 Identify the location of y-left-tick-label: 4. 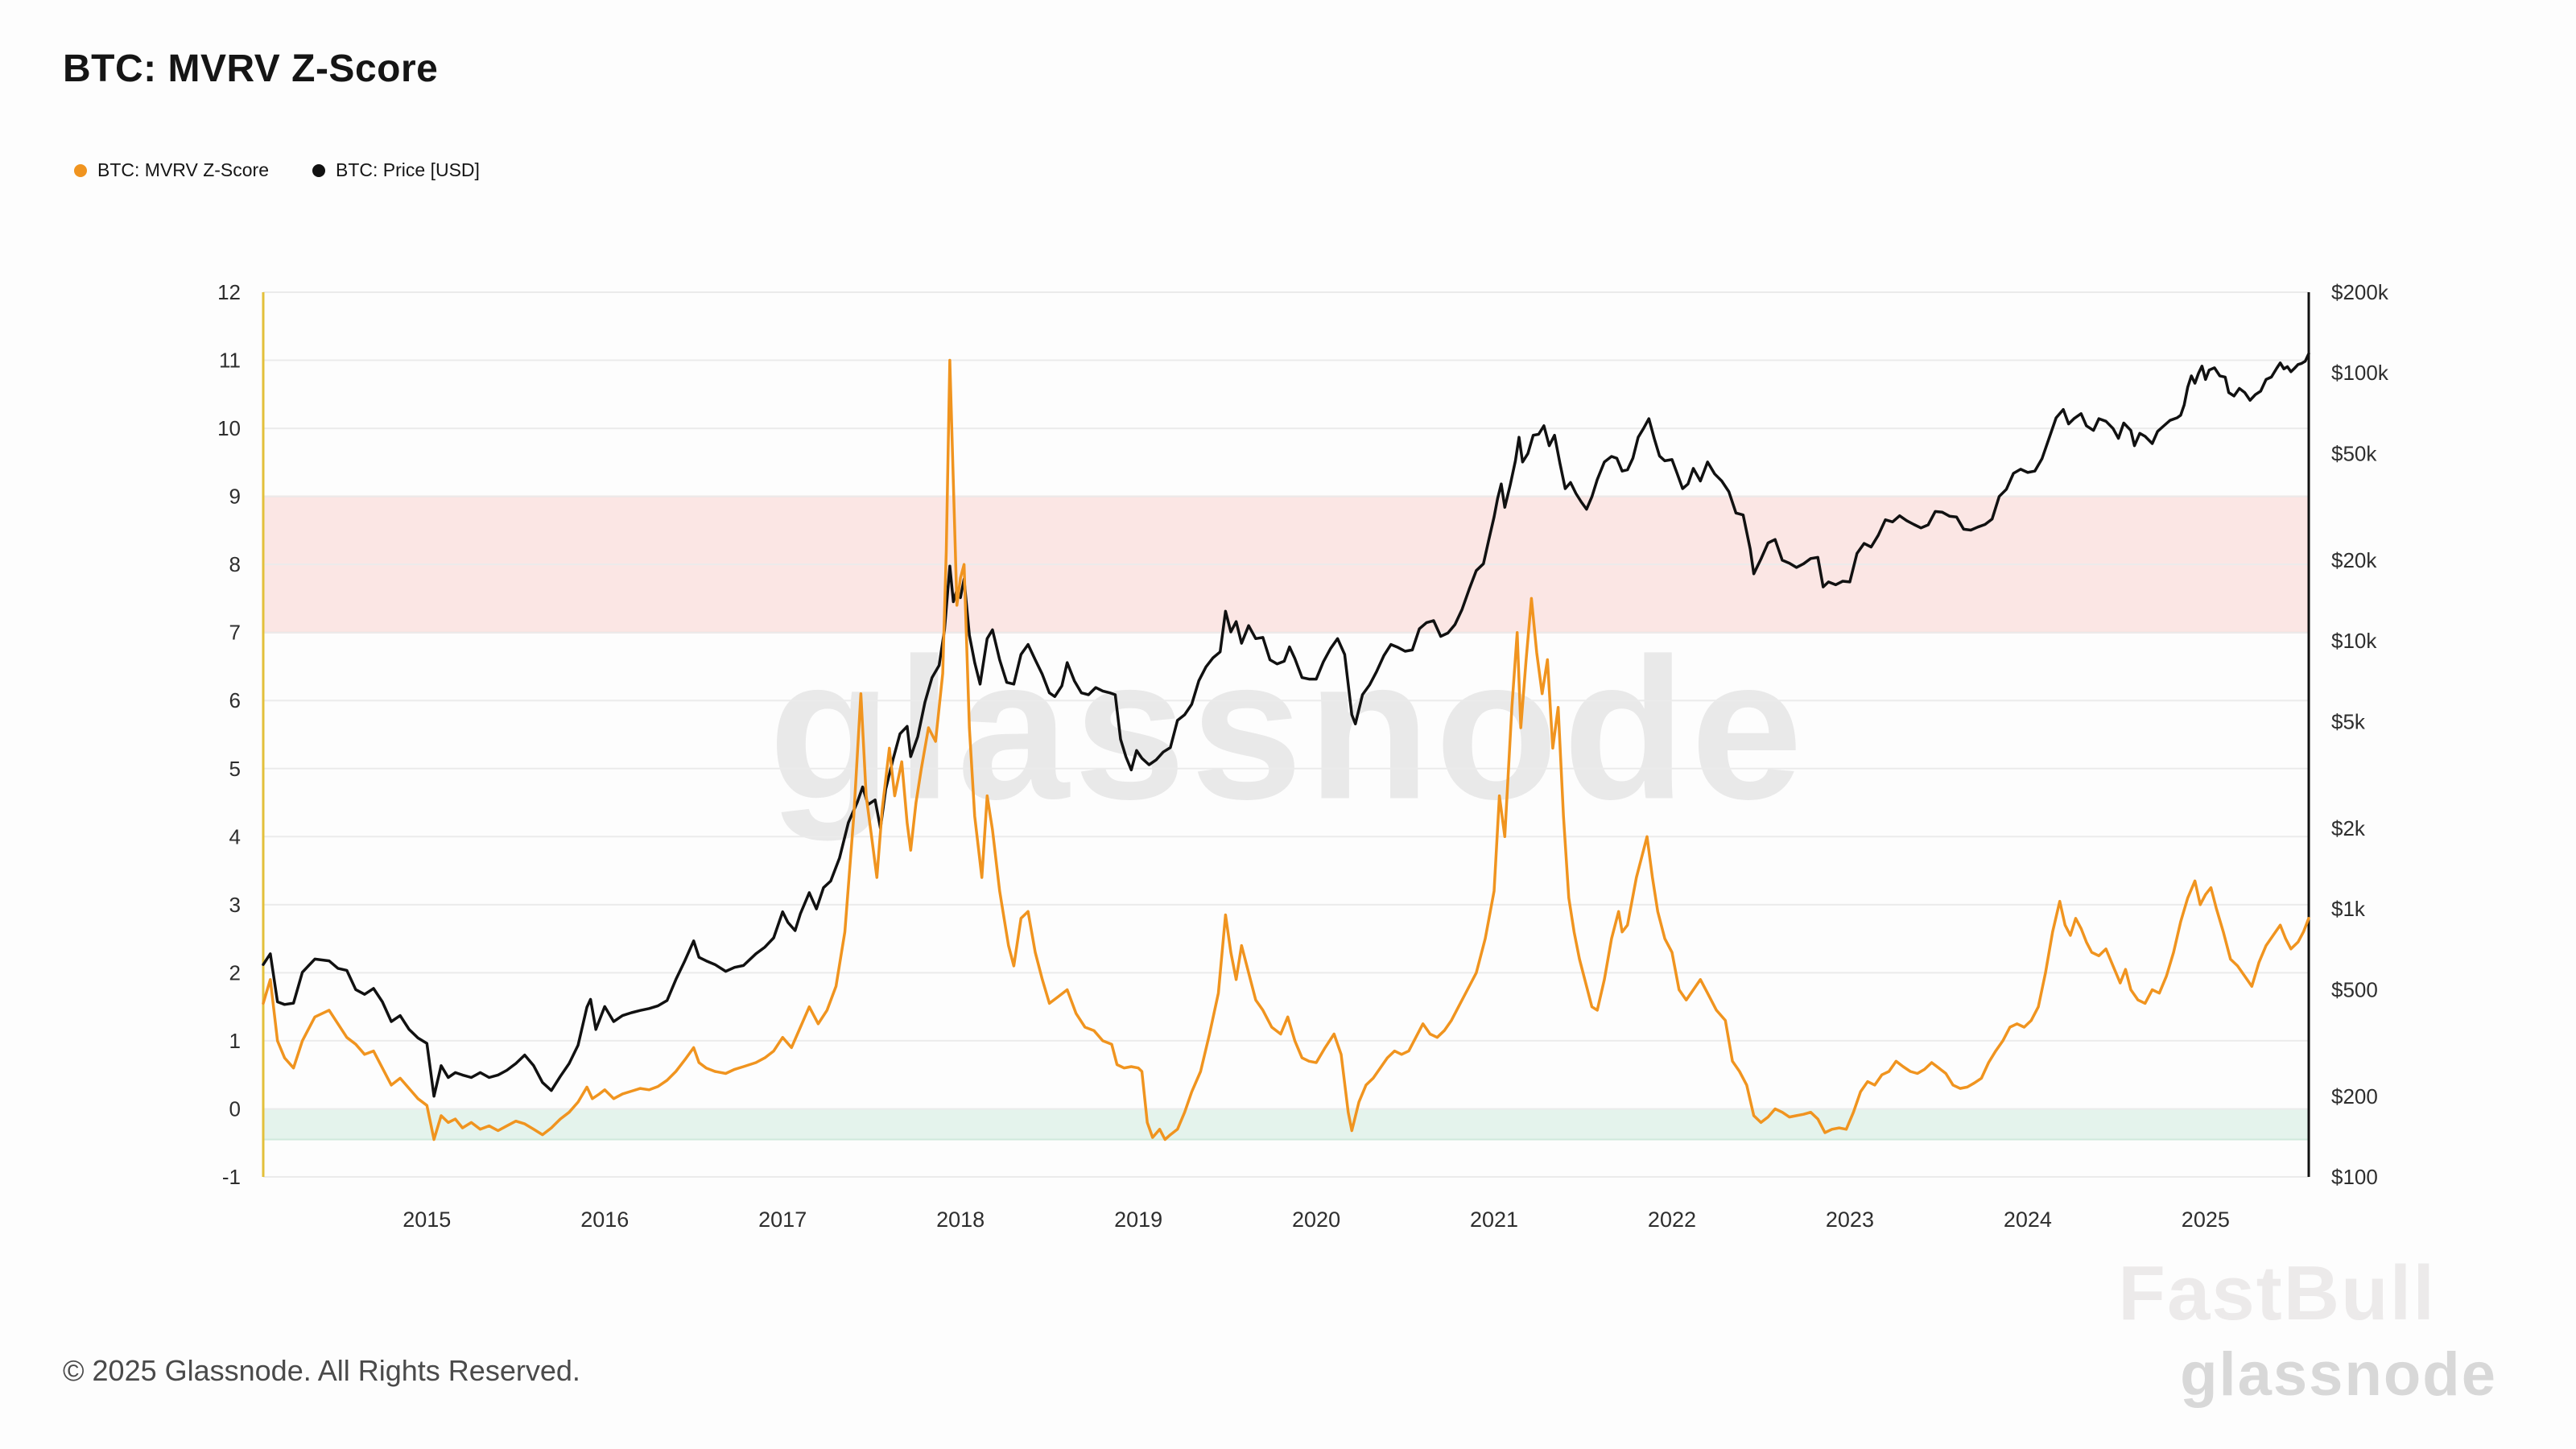
(235, 836).